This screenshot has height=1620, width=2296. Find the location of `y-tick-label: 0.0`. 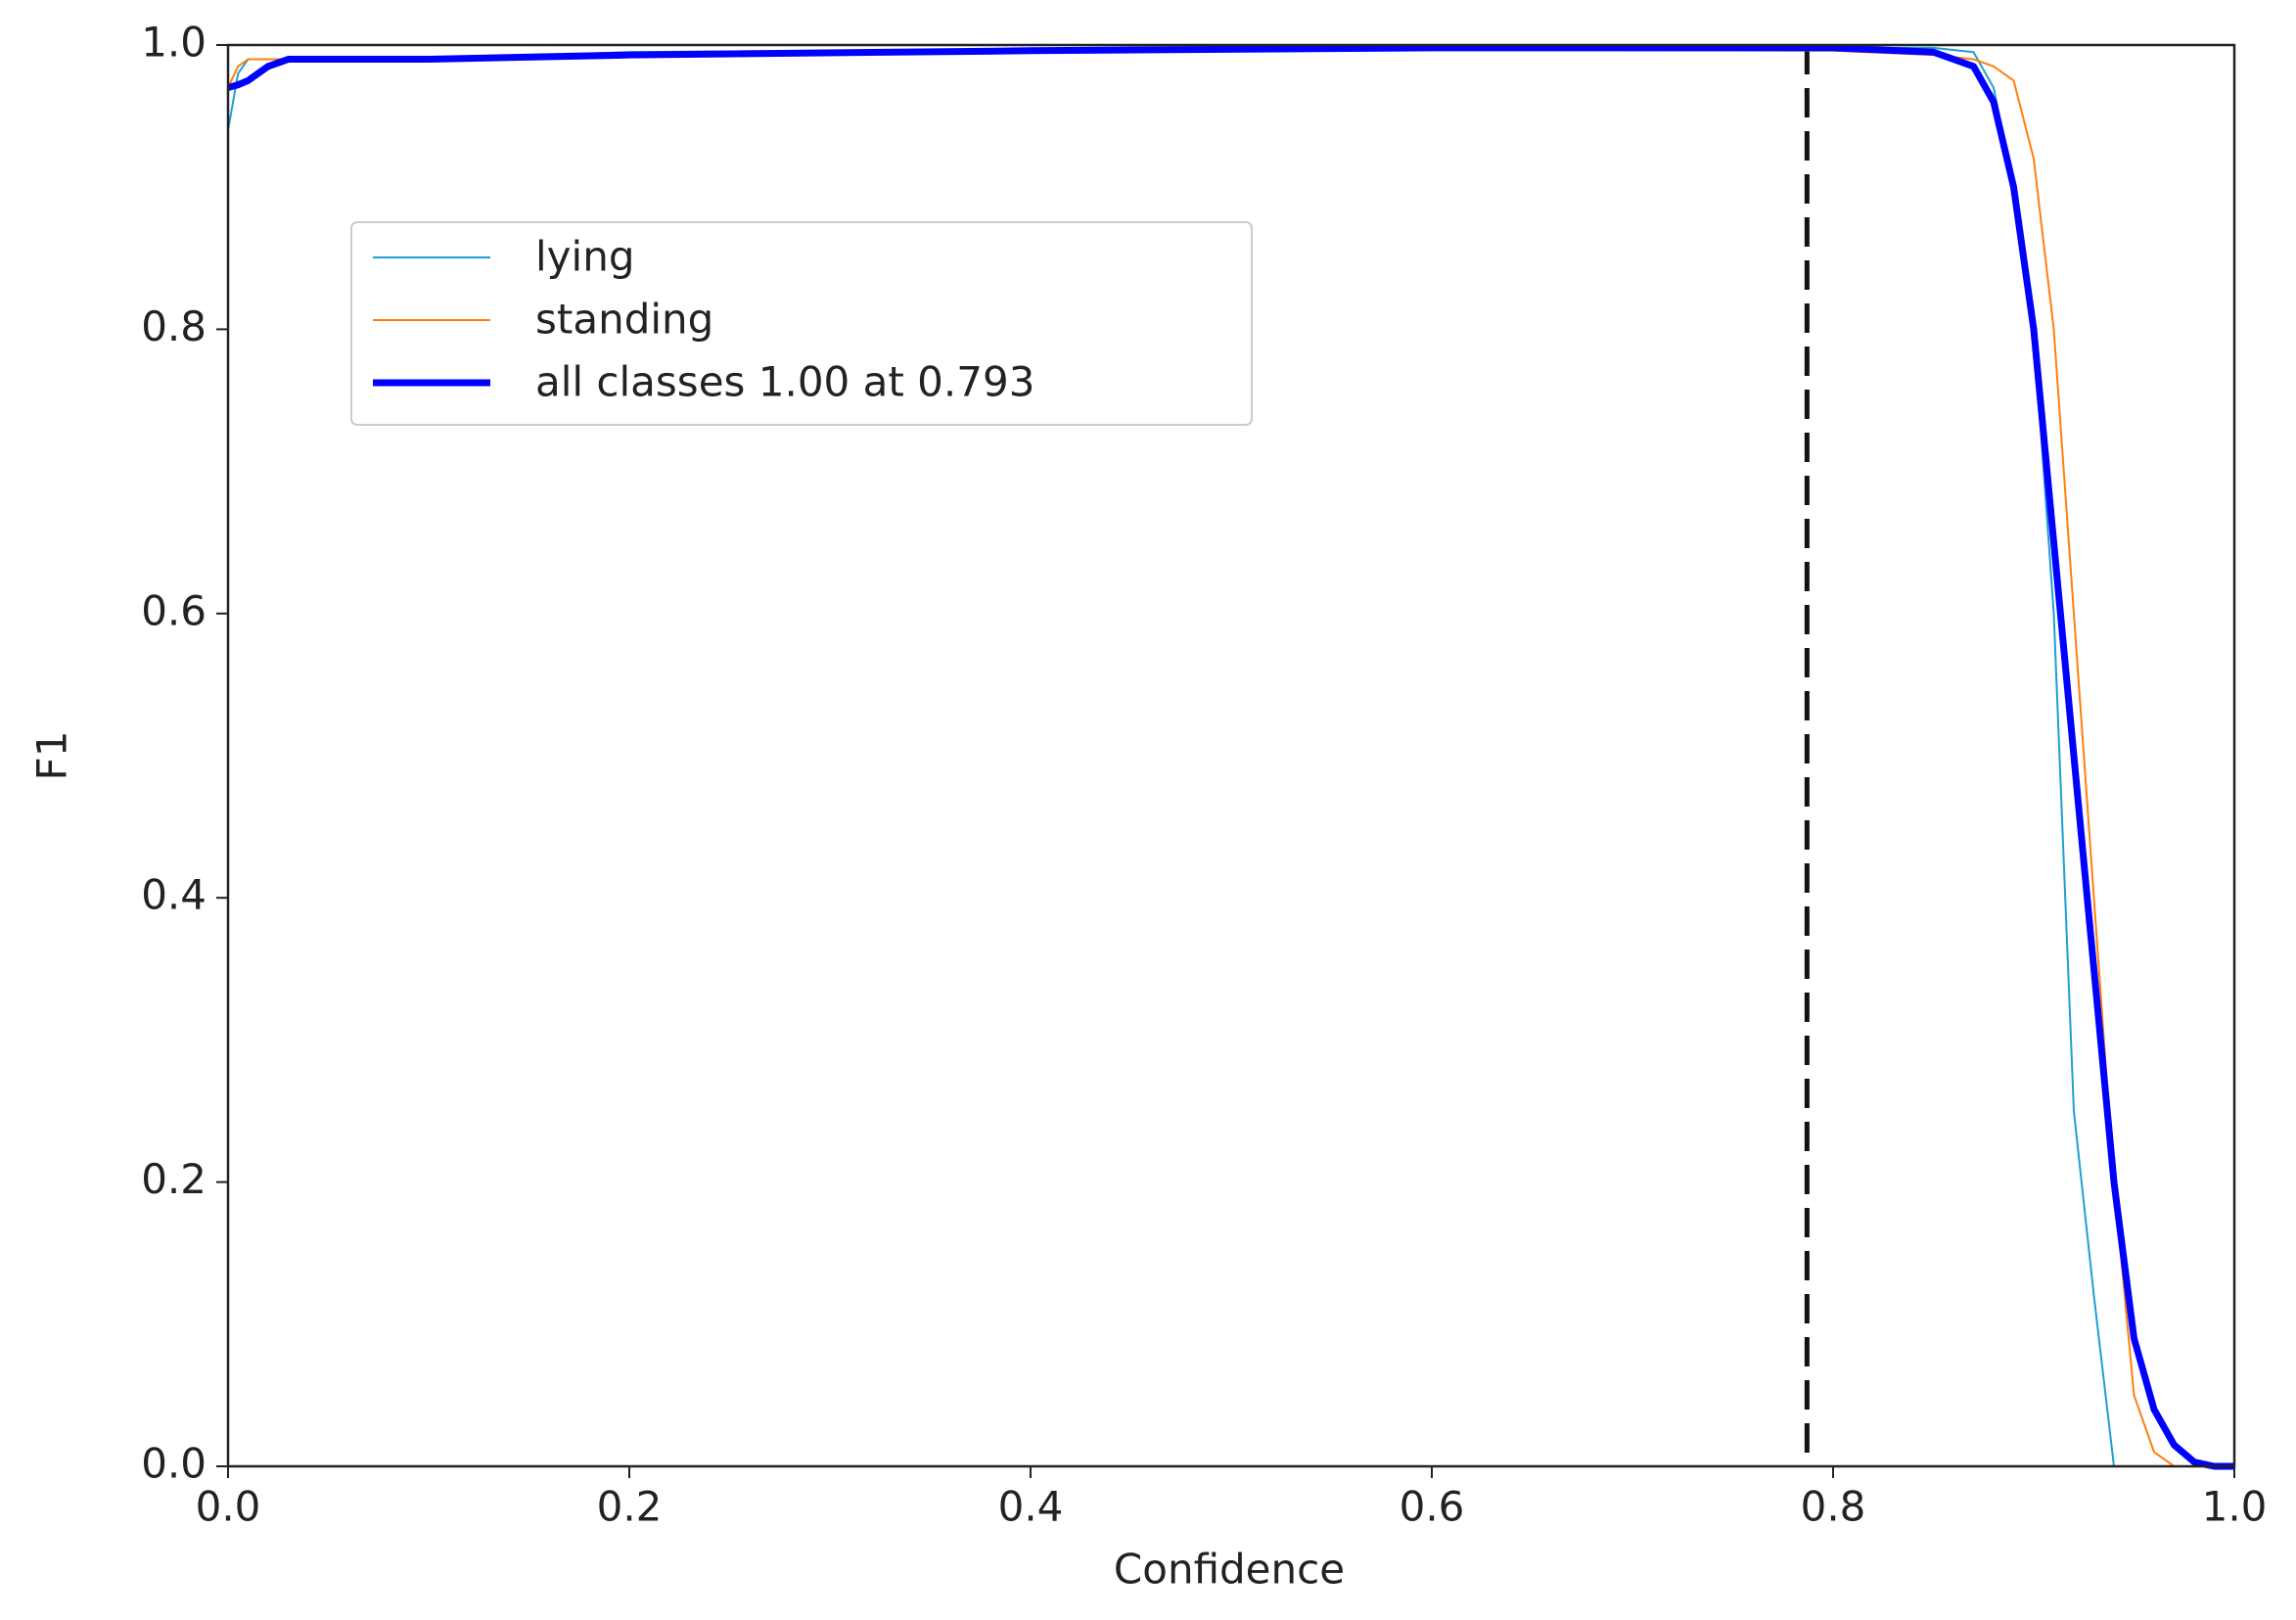

y-tick-label: 0.0 is located at coordinates (174, 1464).